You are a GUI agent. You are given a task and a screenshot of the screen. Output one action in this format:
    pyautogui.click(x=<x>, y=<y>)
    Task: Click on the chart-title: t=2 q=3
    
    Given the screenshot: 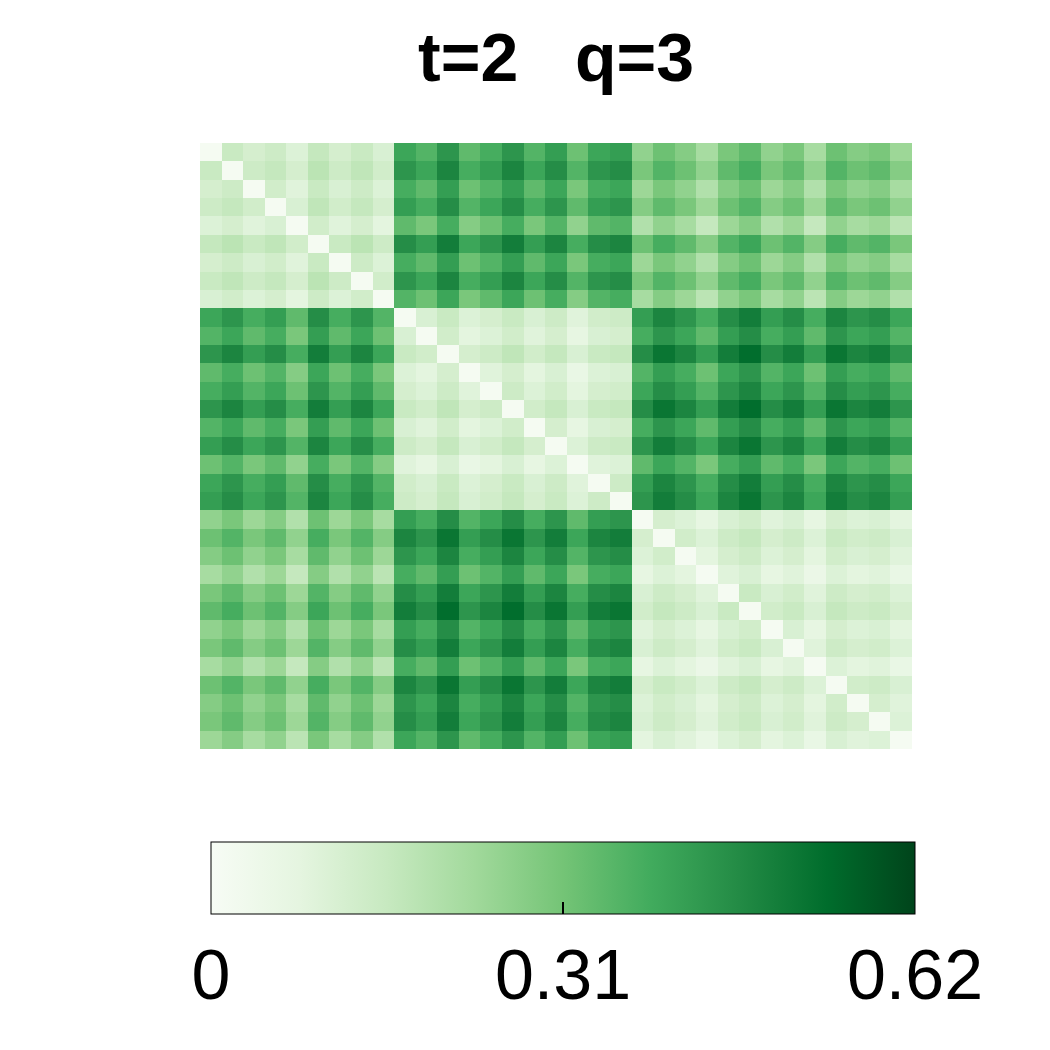 What is the action you would take?
    pyautogui.click(x=556, y=56)
    